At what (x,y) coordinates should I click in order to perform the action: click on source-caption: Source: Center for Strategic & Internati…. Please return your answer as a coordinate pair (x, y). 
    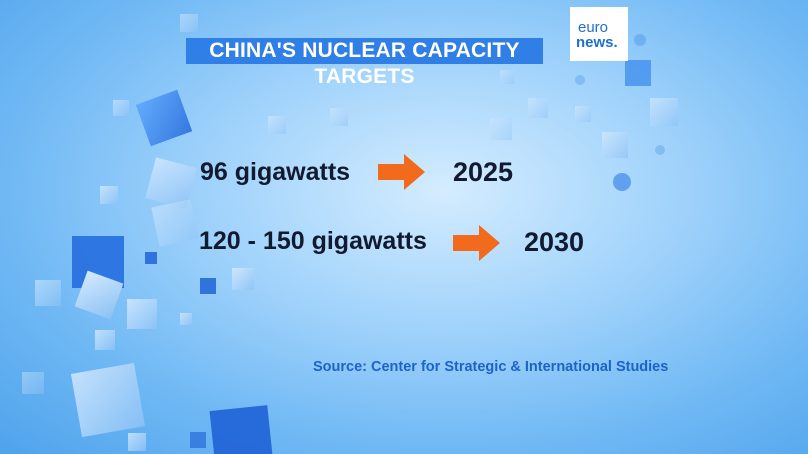
    Looking at the image, I should click on (491, 367).